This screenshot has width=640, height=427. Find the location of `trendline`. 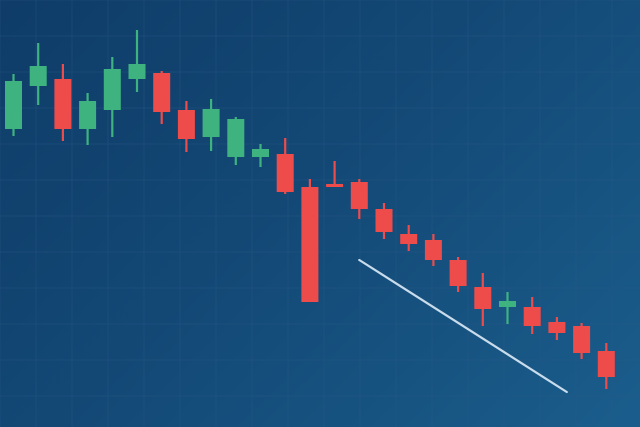

trendline is located at coordinates (463, 326).